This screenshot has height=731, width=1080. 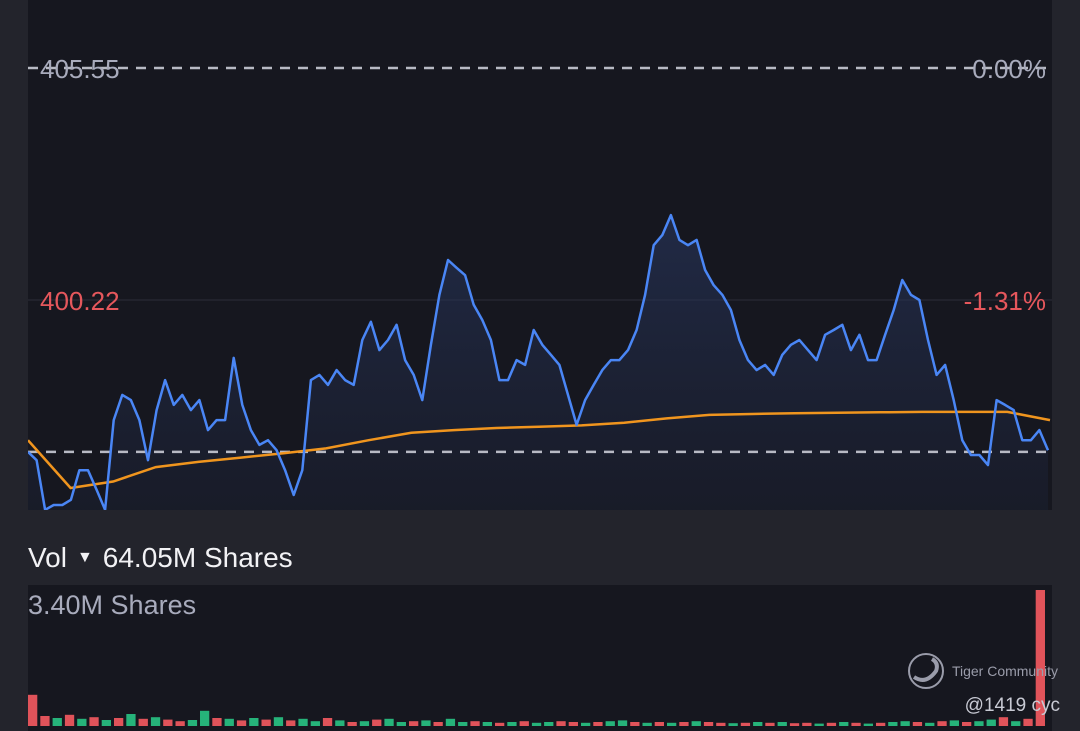 I want to click on watermark: Tiger Community, so click(x=982, y=671).